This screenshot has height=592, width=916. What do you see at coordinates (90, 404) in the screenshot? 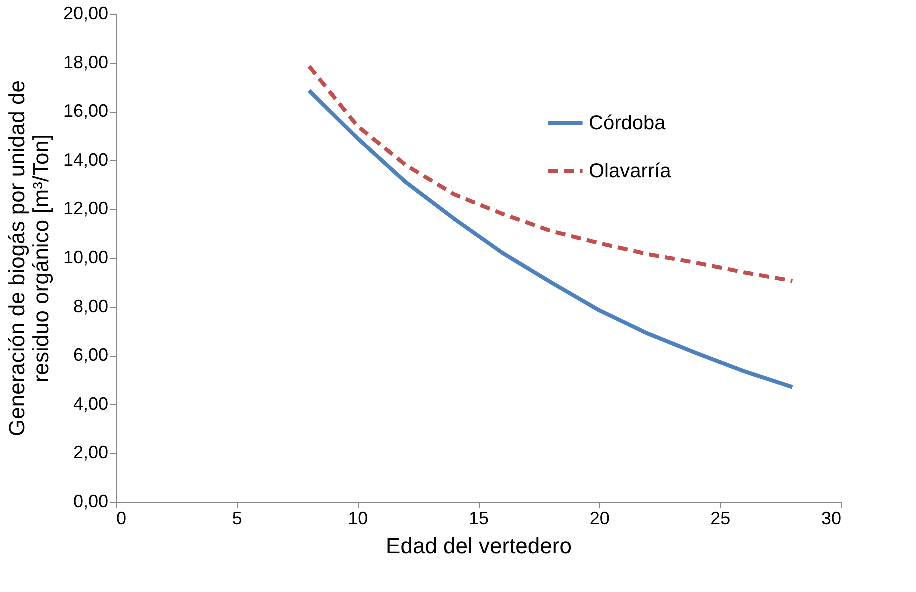
I see `y-tick-label: 4,00` at bounding box center [90, 404].